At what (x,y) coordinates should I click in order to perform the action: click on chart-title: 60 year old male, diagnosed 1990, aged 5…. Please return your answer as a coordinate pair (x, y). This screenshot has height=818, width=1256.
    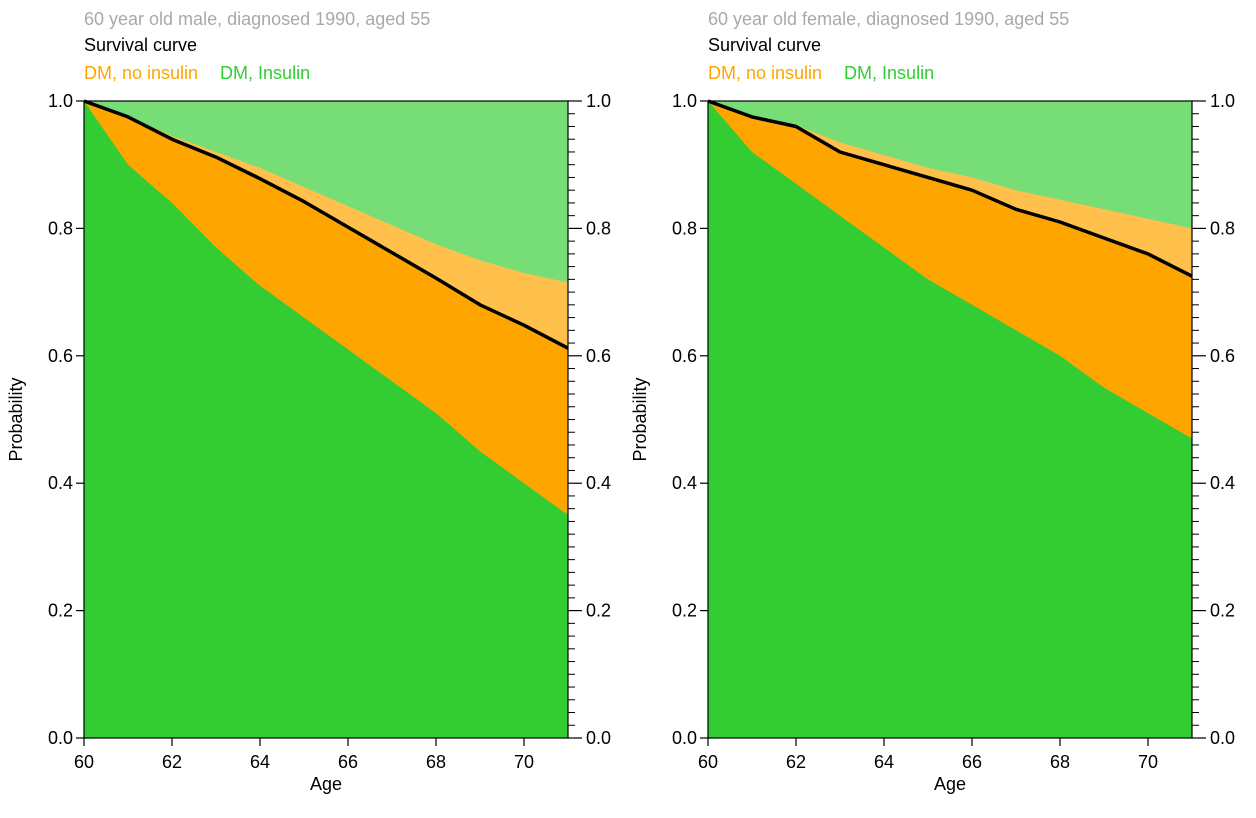
    Looking at the image, I should click on (257, 19).